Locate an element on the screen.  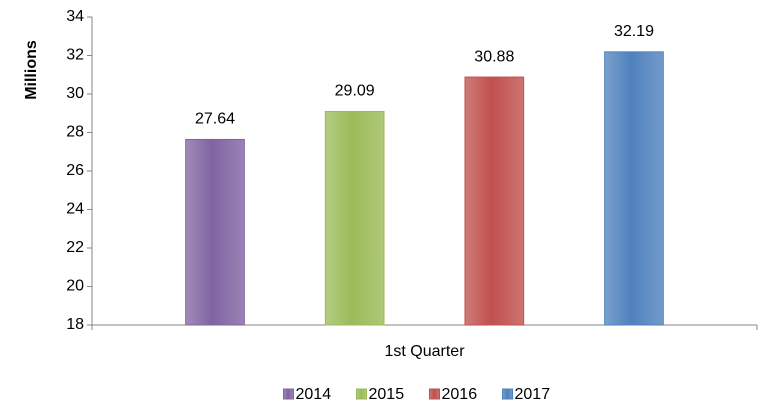
y-tick-label: 18 is located at coordinates (75, 324).